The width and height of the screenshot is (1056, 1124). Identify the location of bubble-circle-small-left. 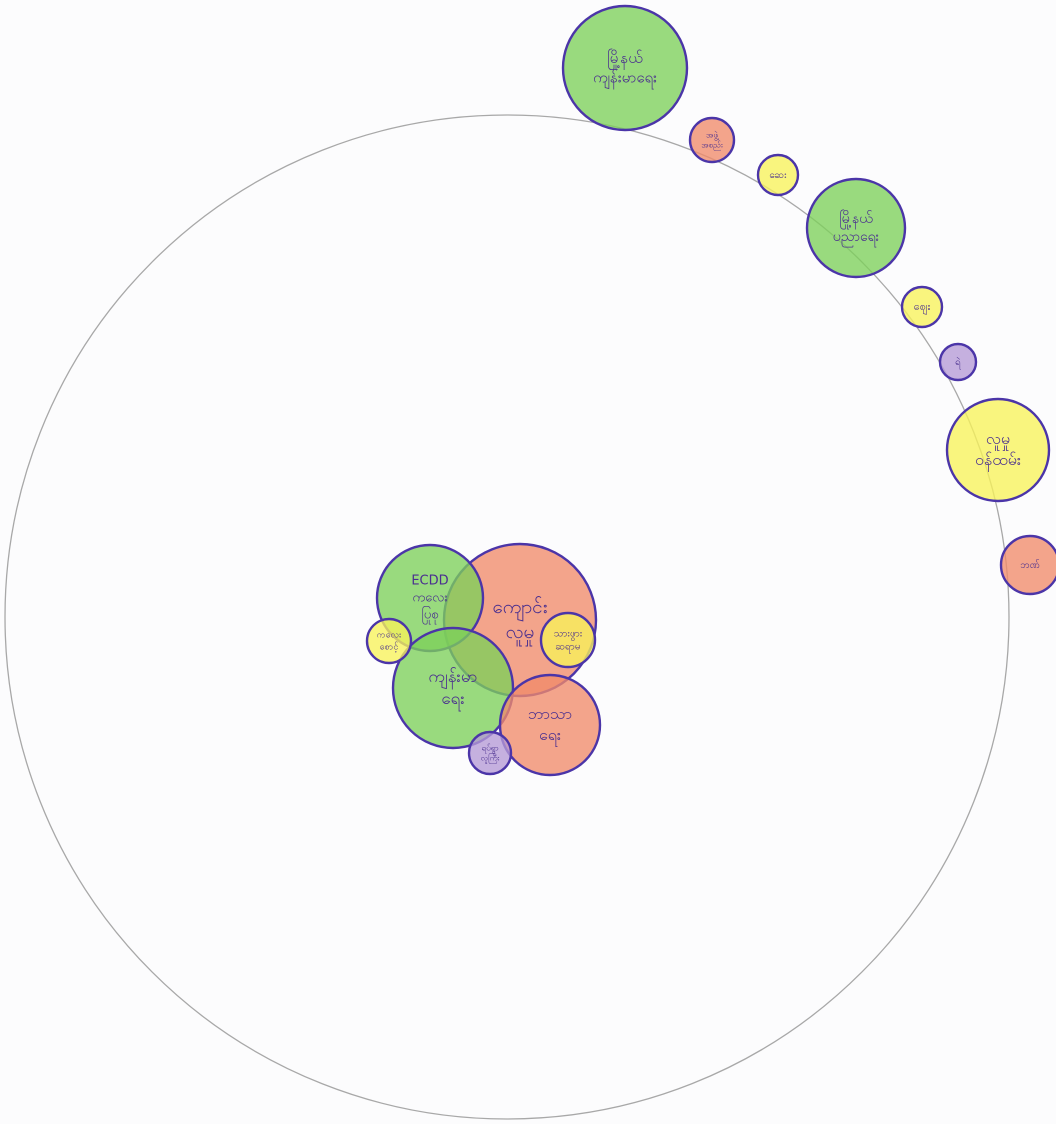
(389, 641).